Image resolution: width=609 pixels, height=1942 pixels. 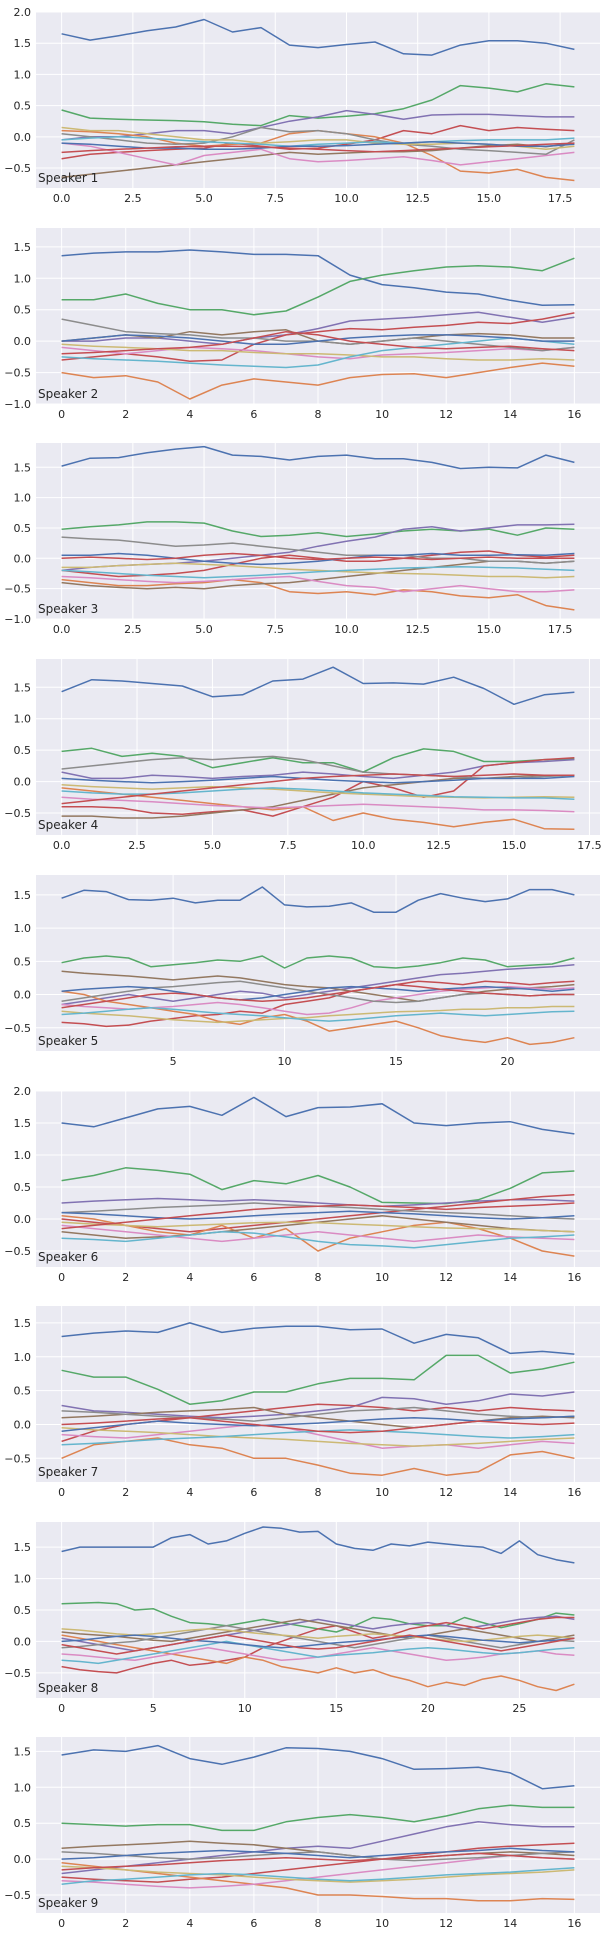 What do you see at coordinates (133, 198) in the screenshot?
I see `x-tick-label: 2.5` at bounding box center [133, 198].